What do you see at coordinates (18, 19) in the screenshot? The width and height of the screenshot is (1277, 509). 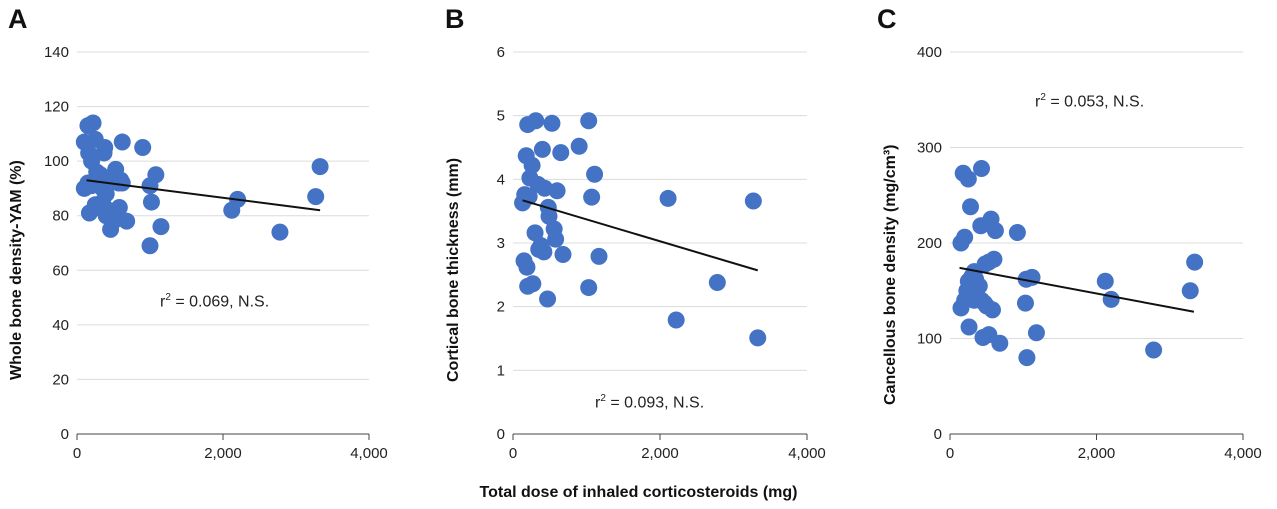 I see `panel-letter: A` at bounding box center [18, 19].